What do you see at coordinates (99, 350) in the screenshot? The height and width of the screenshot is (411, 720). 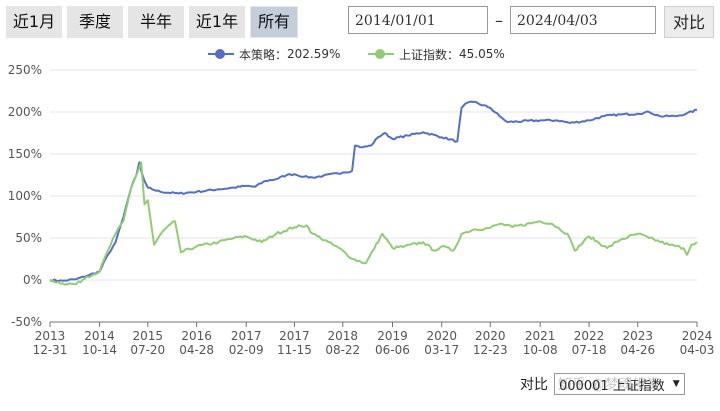 I see `x-tick-label: 10-14` at bounding box center [99, 350].